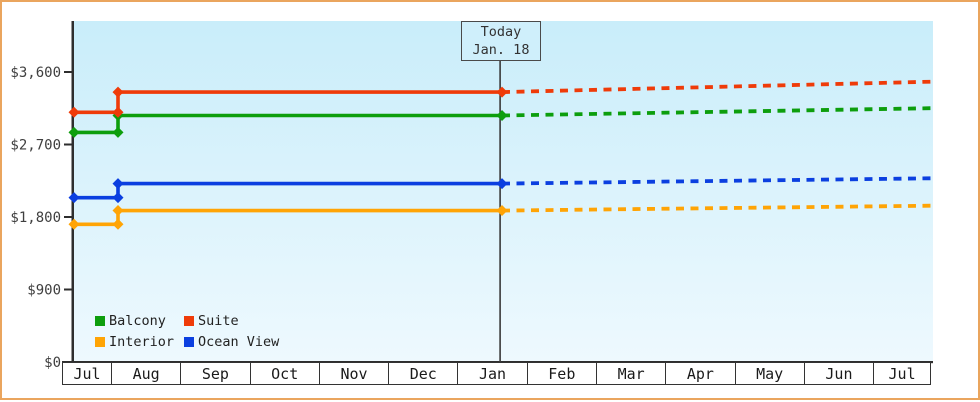 The height and width of the screenshot is (402, 980). I want to click on legend-swatch-interior-icon, so click(100, 342).